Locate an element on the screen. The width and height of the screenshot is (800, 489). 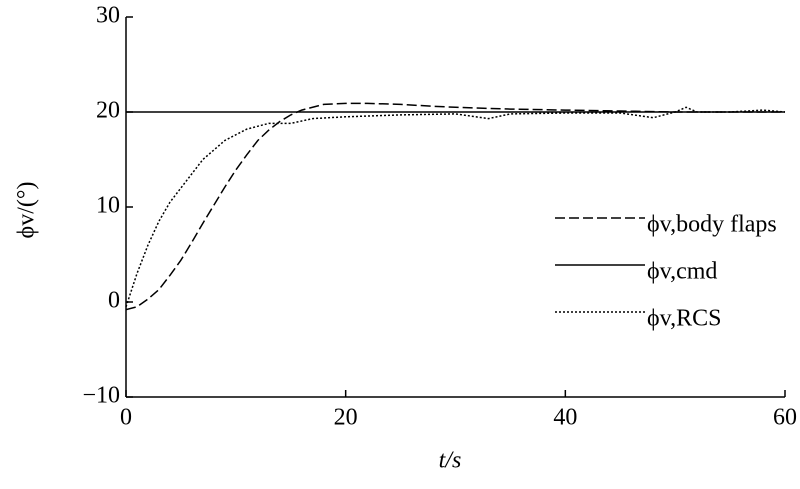
legend-label: ϕv,RCS is located at coordinates (684, 319).